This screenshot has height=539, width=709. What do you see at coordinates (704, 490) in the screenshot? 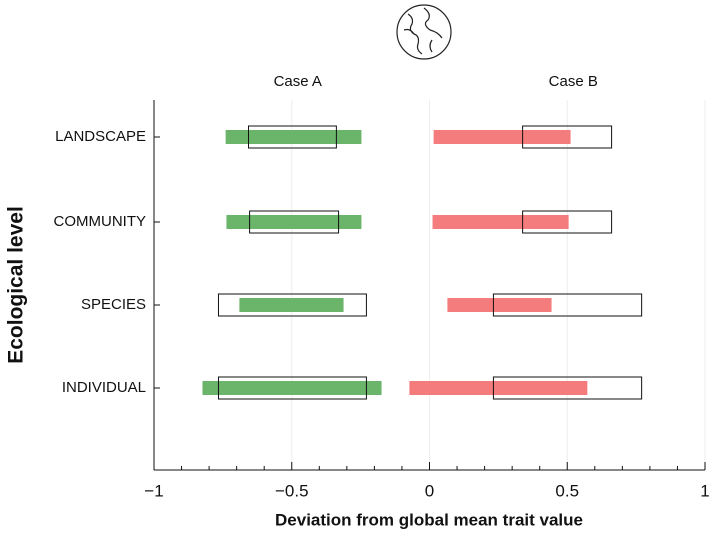
I see `x-tick-label: 1` at bounding box center [704, 490].